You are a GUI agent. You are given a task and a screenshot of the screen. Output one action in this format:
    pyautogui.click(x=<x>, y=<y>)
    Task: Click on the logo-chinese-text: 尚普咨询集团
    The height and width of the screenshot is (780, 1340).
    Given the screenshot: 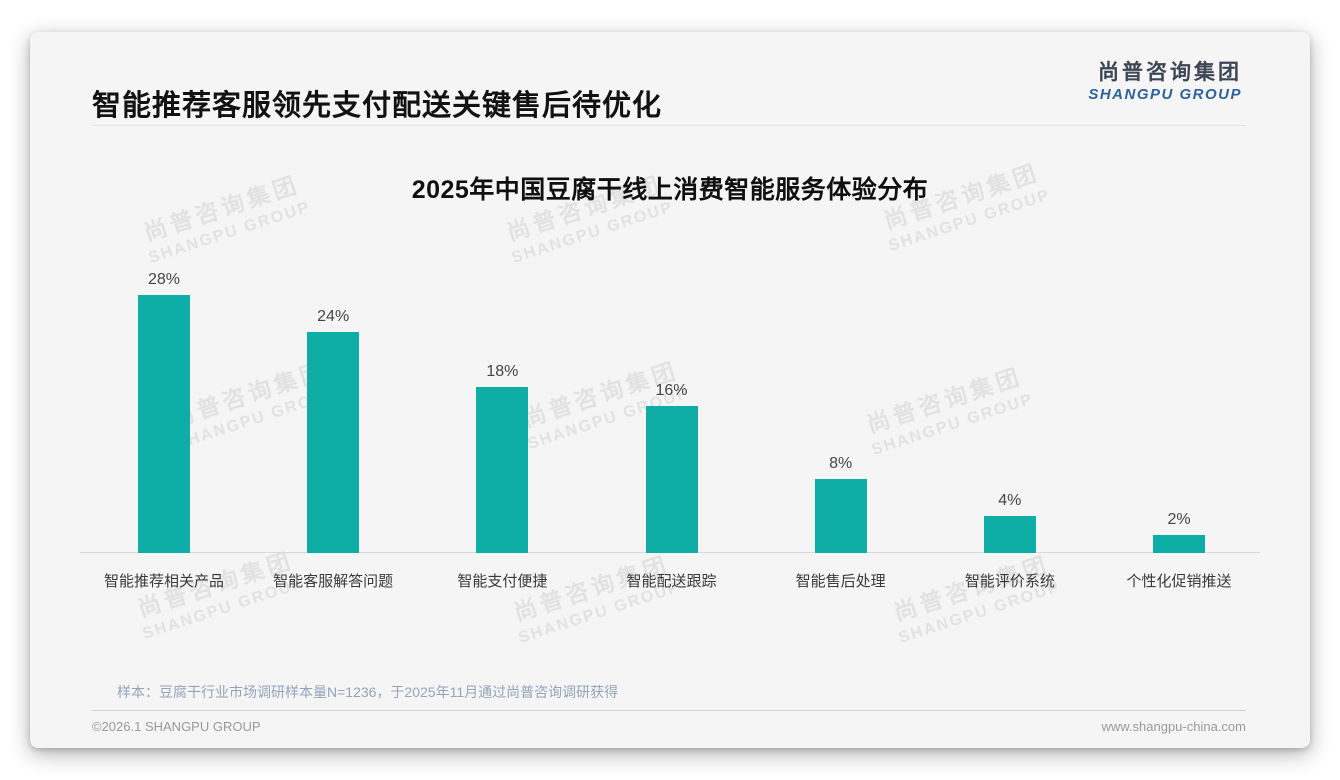 What is the action you would take?
    pyautogui.click(x=1170, y=72)
    